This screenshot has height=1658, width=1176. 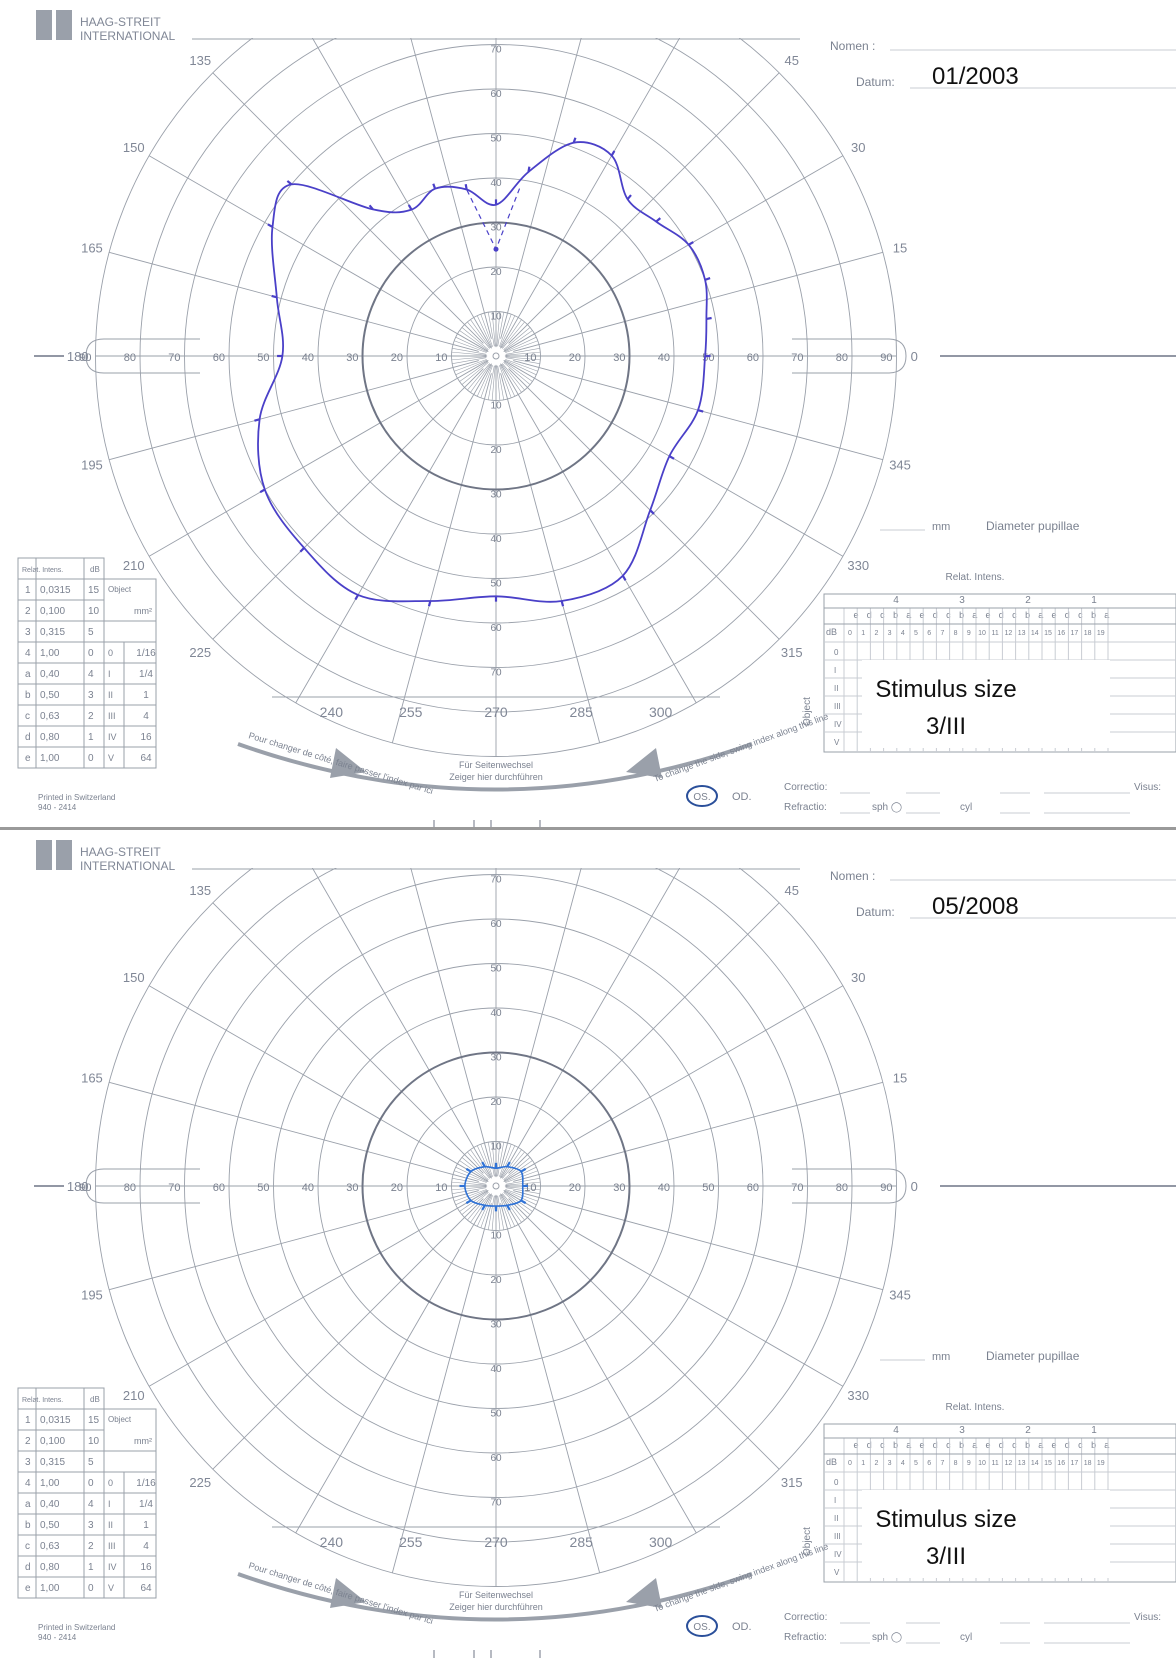 What do you see at coordinates (858, 147) in the screenshot?
I see `angle-label-30: 30` at bounding box center [858, 147].